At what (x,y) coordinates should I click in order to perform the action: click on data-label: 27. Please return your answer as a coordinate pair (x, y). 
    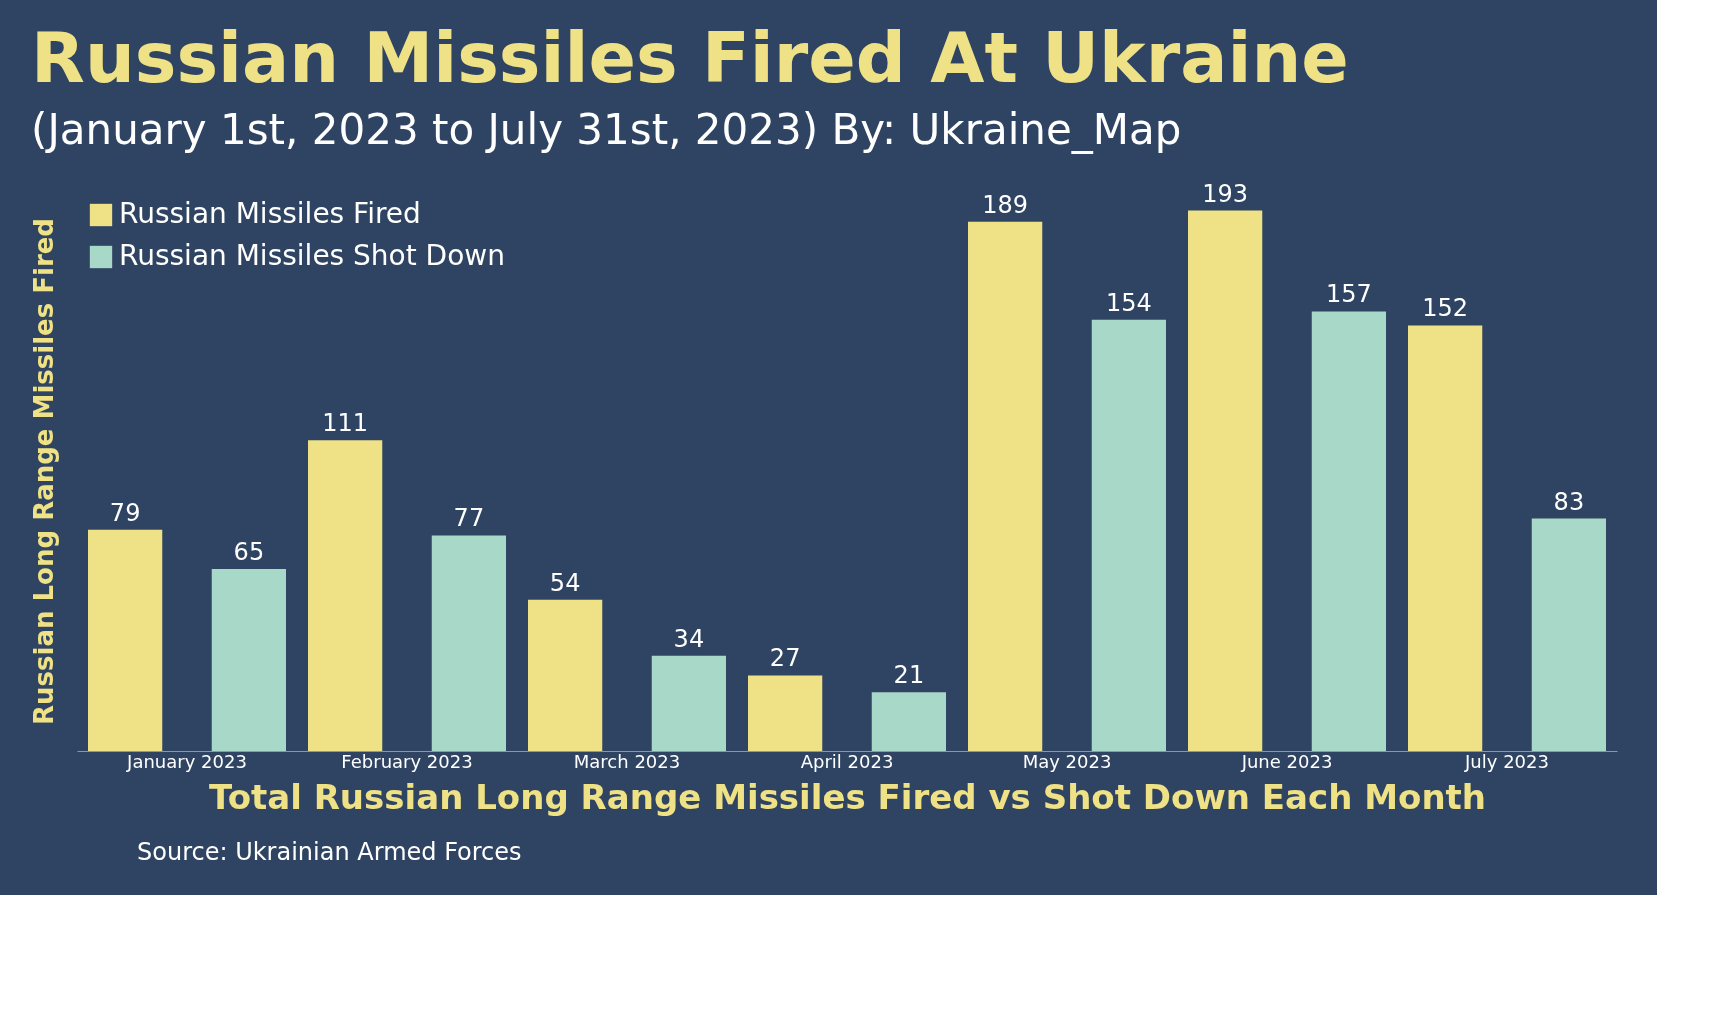
    Looking at the image, I should click on (785, 658).